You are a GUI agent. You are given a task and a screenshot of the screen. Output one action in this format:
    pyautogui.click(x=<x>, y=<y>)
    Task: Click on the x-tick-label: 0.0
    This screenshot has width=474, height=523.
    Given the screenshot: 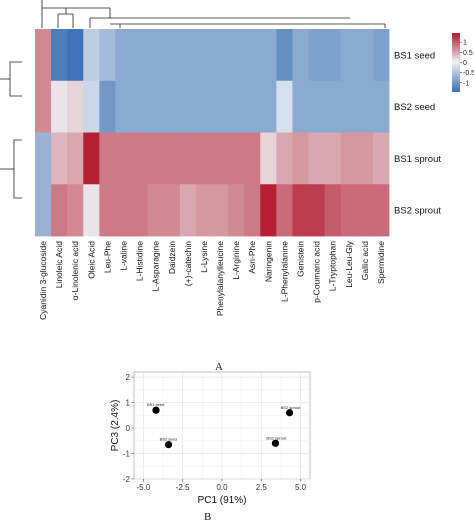 What is the action you would take?
    pyautogui.click(x=222, y=487)
    